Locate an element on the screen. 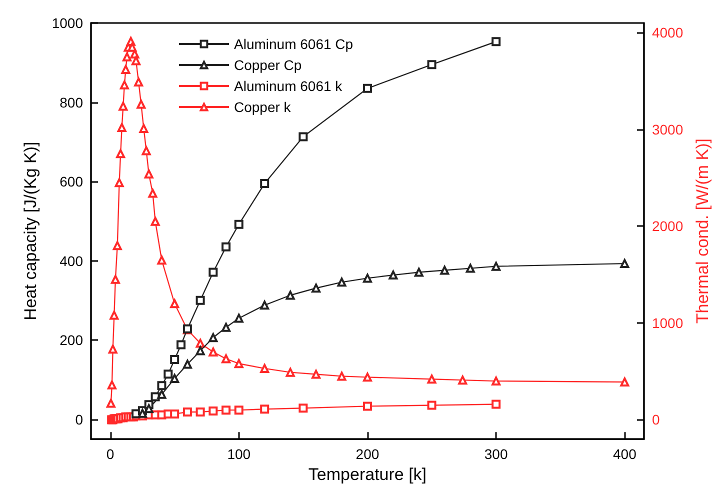 The image size is (727, 496). y-tick-label: 600 is located at coordinates (72, 182).